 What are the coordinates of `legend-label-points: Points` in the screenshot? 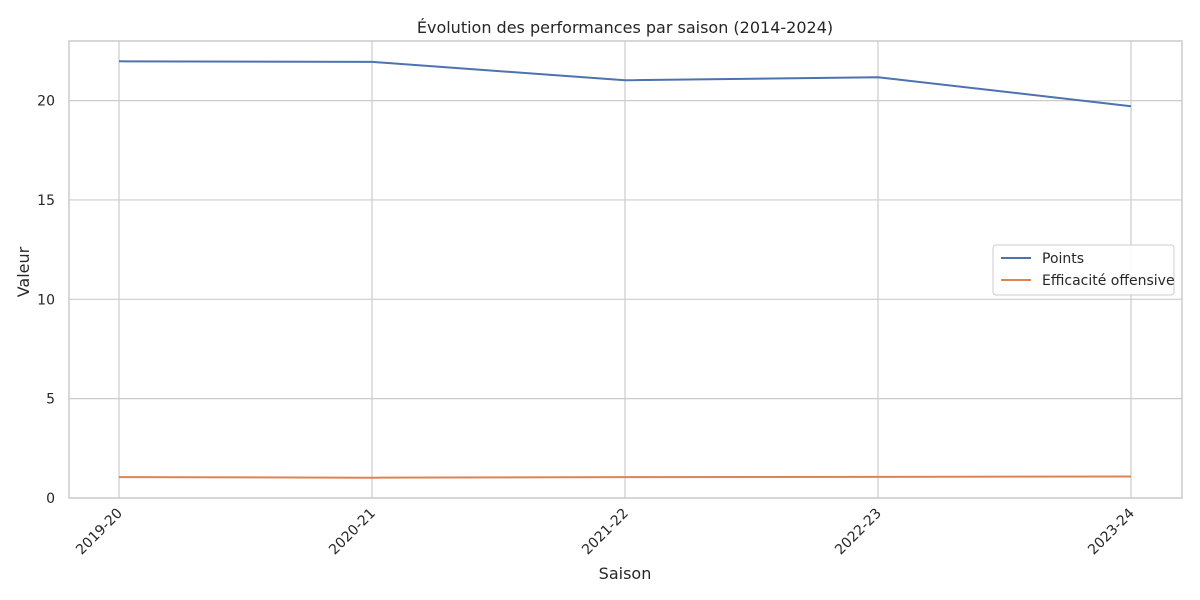 It's located at (1063, 259).